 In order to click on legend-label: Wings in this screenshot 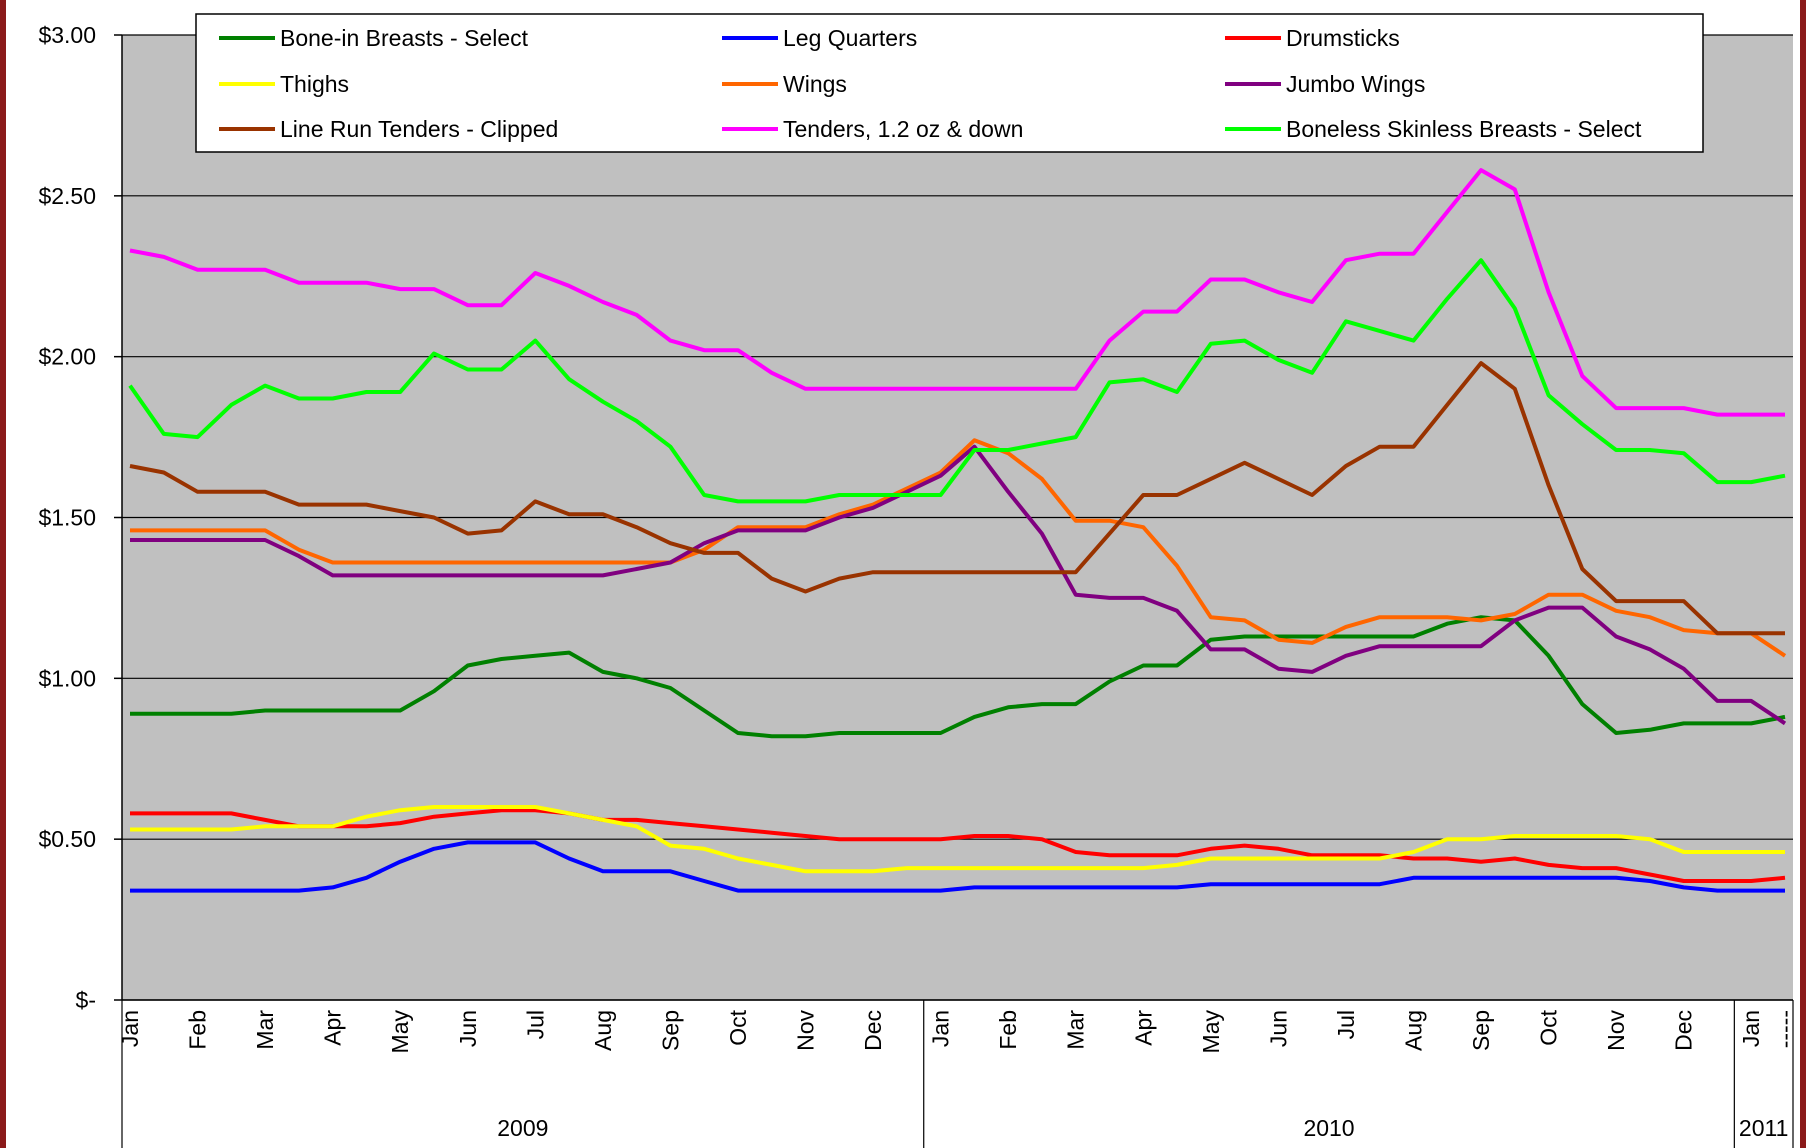, I will do `click(815, 84)`.